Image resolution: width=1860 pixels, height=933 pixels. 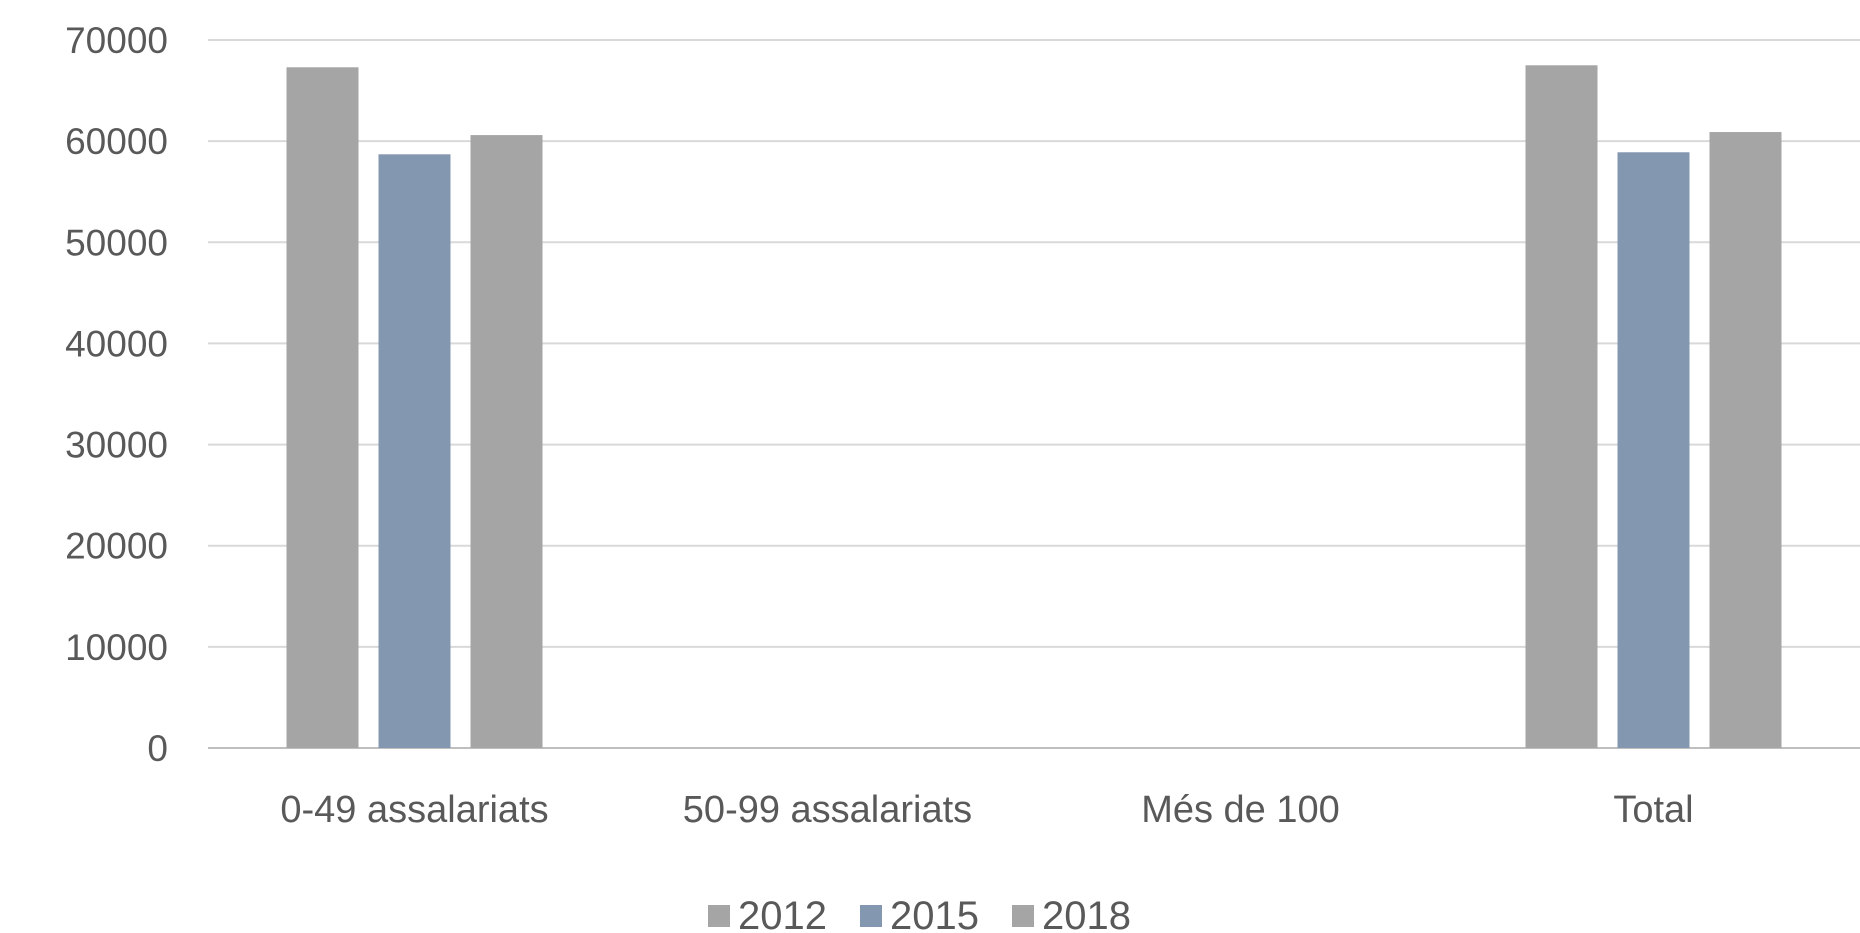 What do you see at coordinates (116, 546) in the screenshot?
I see `y-tick-label: 20000` at bounding box center [116, 546].